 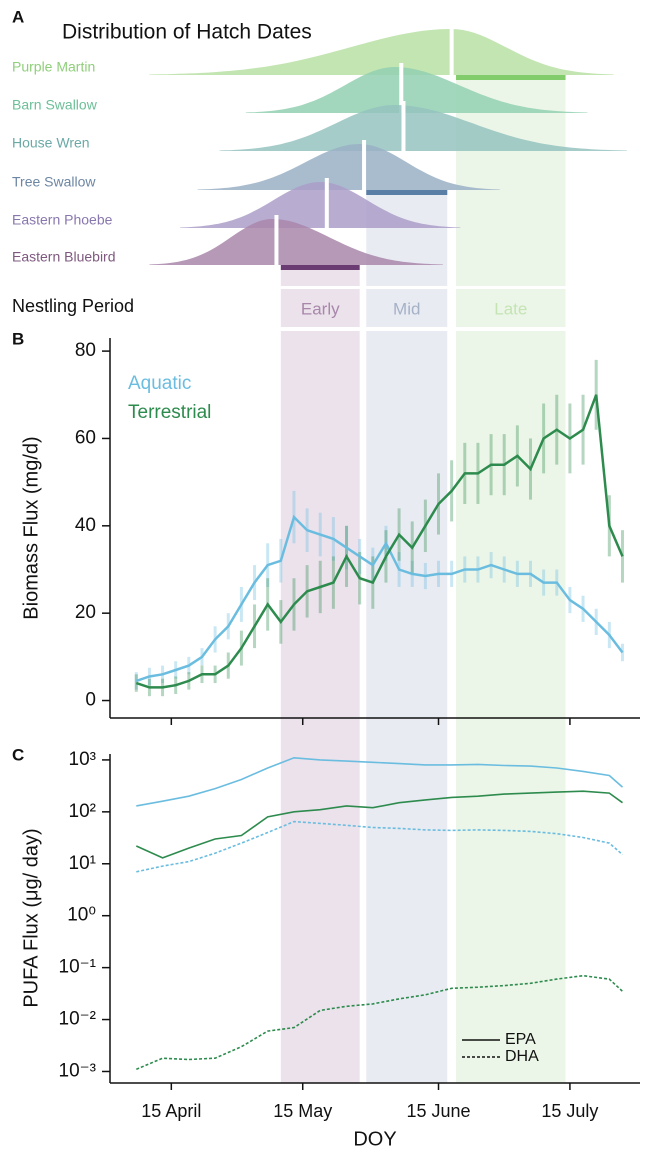 I want to click on y-tick-label: 10⁰, so click(x=81, y=915).